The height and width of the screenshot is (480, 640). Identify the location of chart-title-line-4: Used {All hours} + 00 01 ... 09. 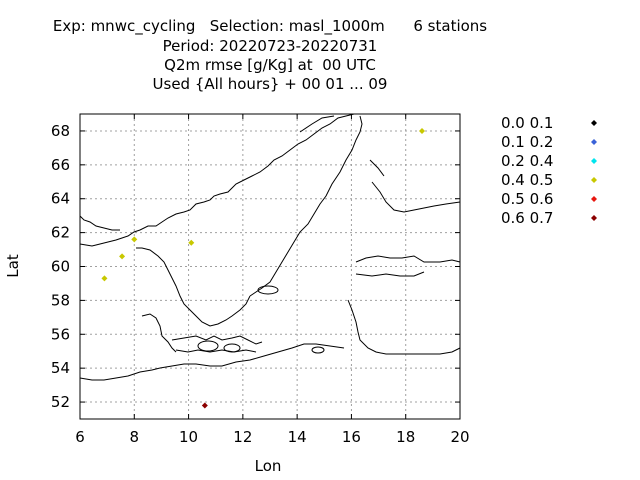
(270, 84).